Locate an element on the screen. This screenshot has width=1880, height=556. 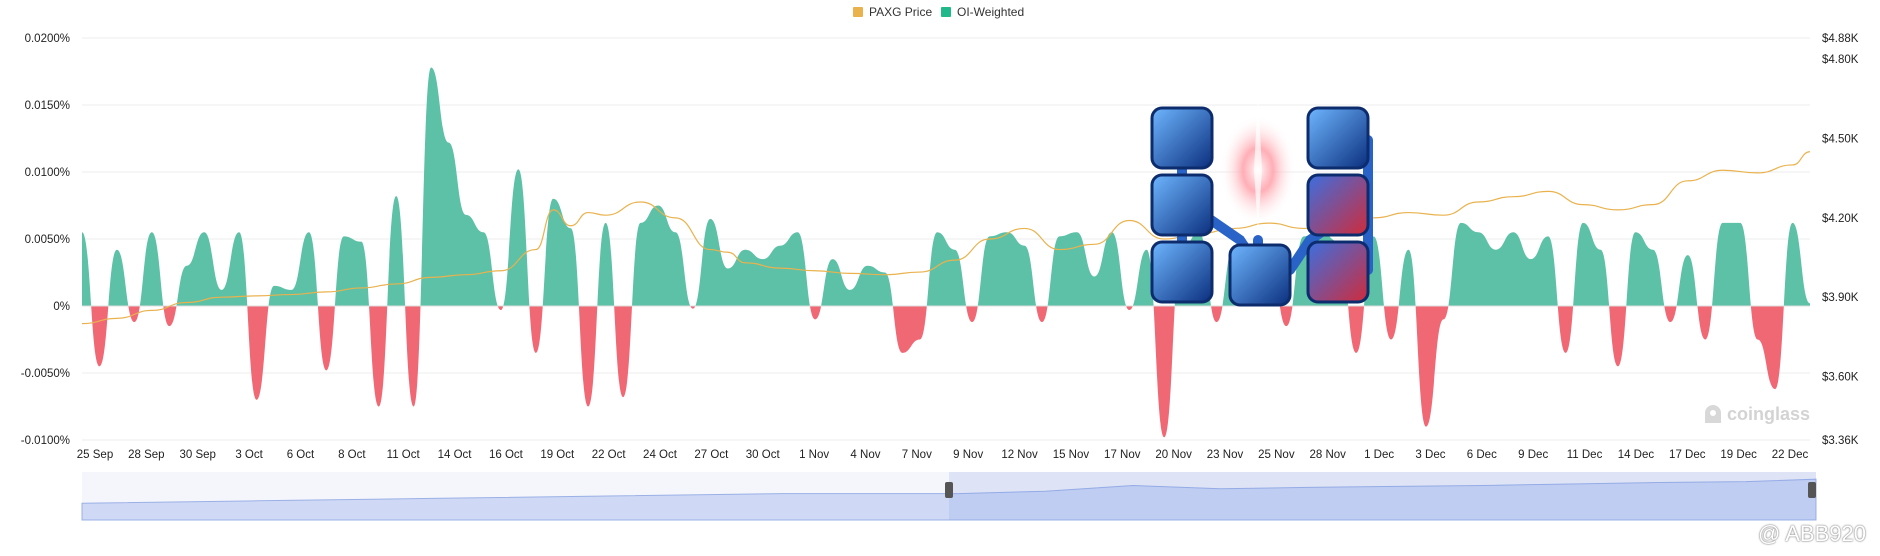
x-tick-label: 28 Sep is located at coordinates (146, 455).